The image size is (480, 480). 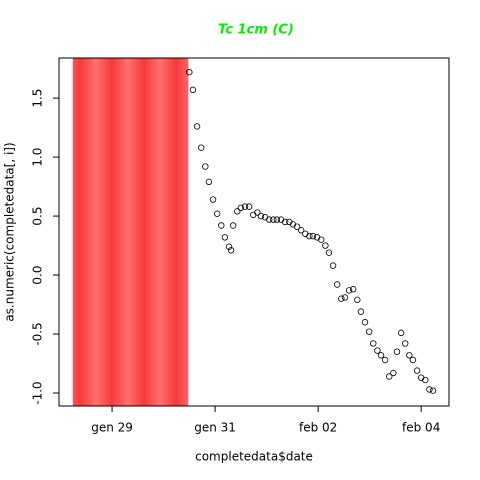 I want to click on x-tick-label: feb 04, so click(x=421, y=428).